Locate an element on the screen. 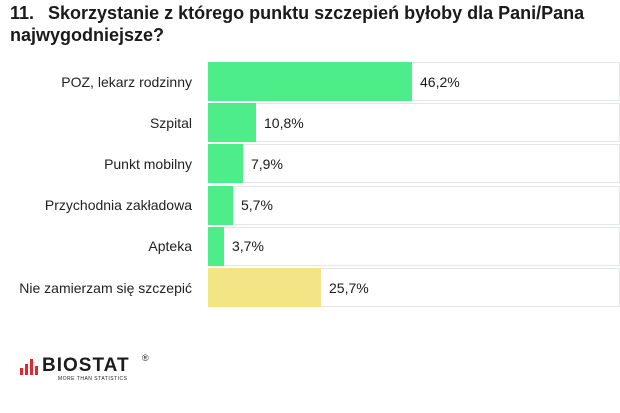 The image size is (620, 413). bar-chart-logo-icon is located at coordinates (29, 367).